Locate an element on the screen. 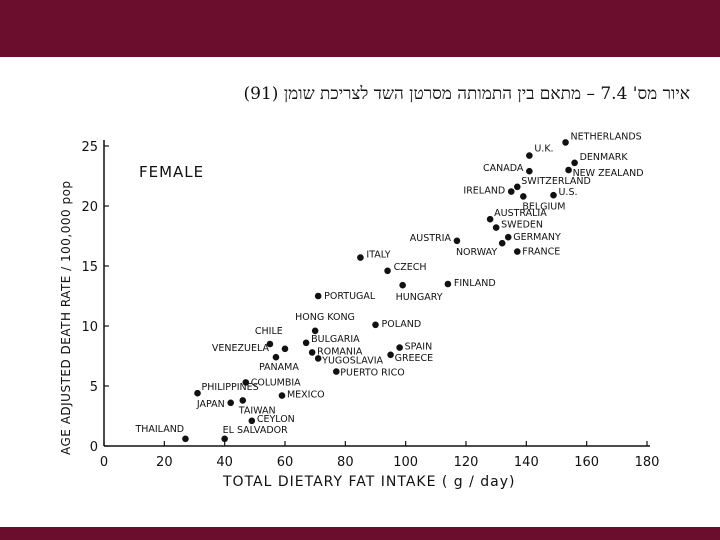  y-tick-label: 25 is located at coordinates (89, 147).